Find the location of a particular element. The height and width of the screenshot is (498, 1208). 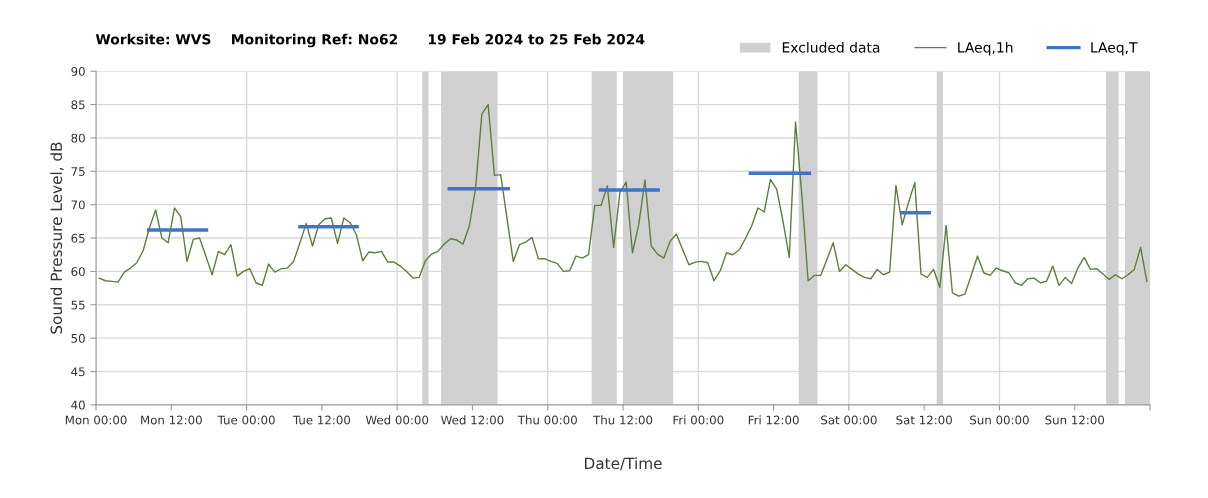

x-tick-label: Mon 12:00 is located at coordinates (171, 420).